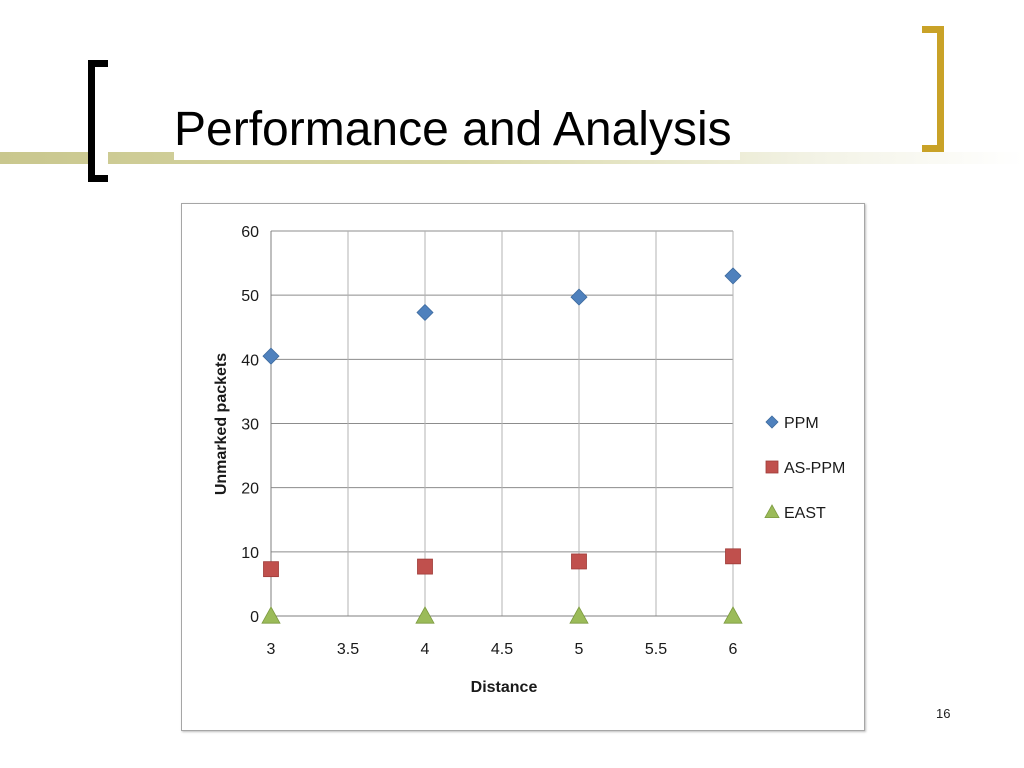 This screenshot has width=1024, height=768. I want to click on y-tick-label: 30, so click(250, 425).